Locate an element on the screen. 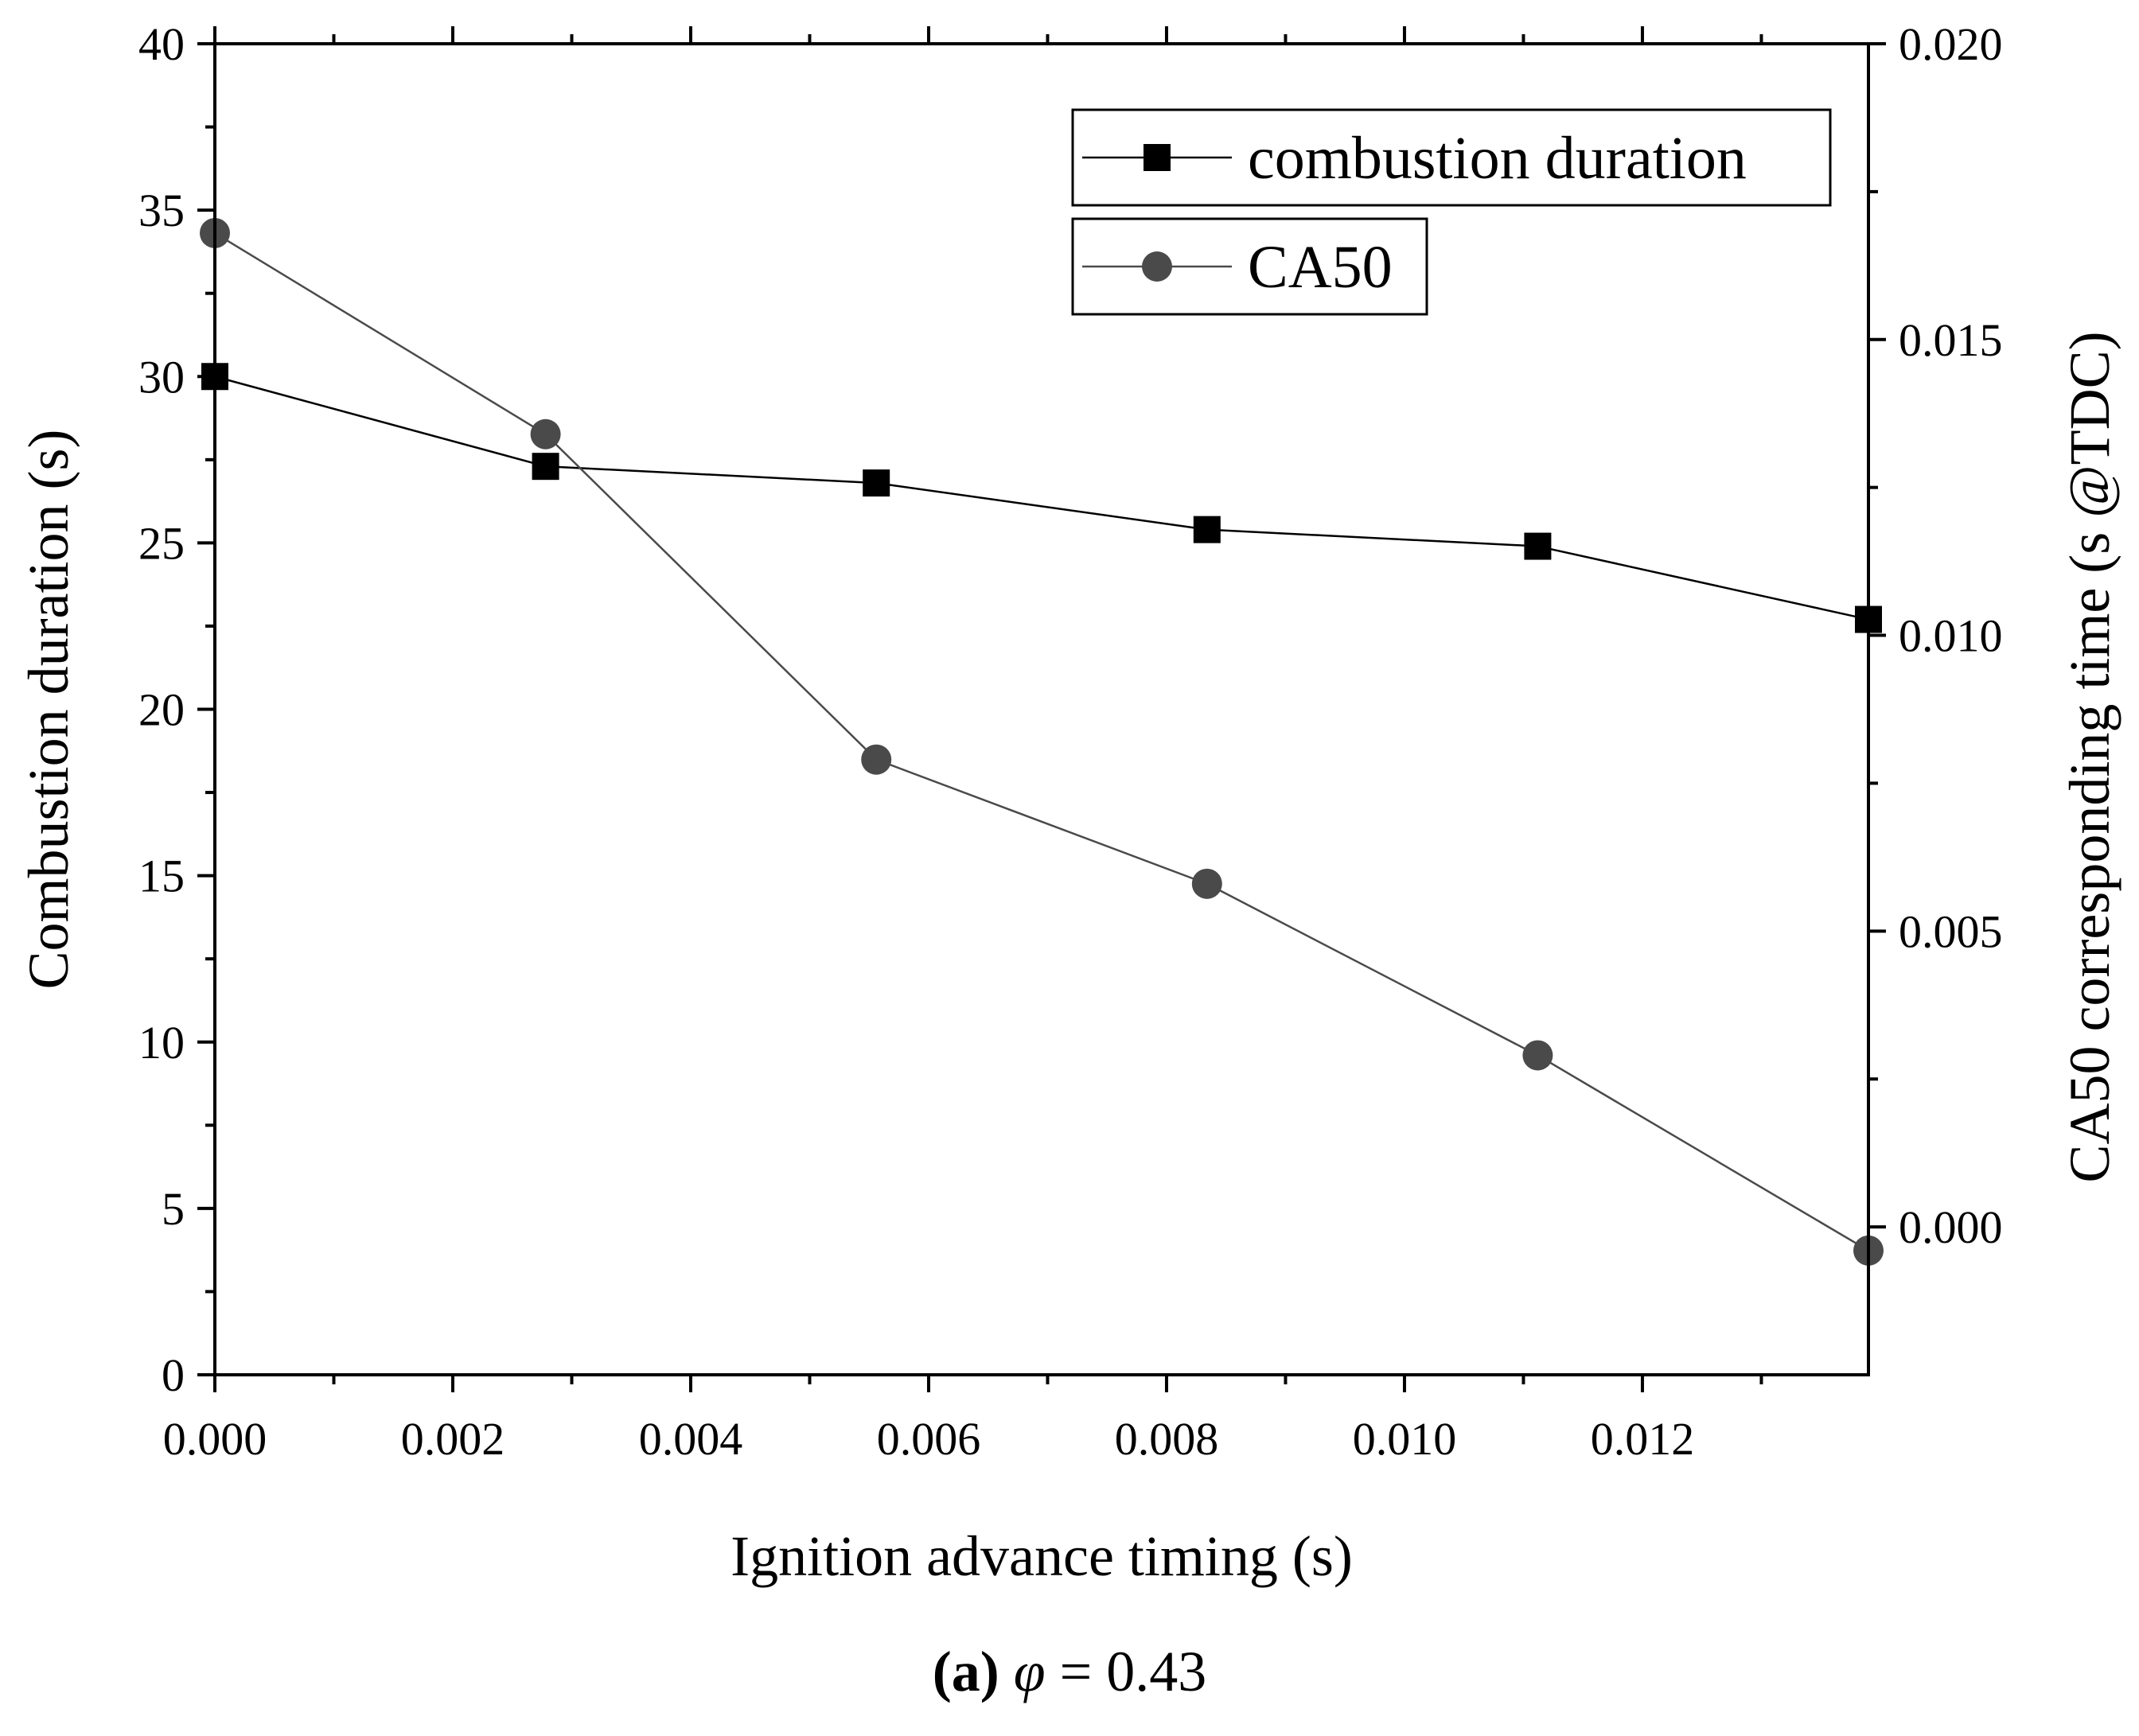  x-tick-label: 0.002 is located at coordinates (453, 1439).